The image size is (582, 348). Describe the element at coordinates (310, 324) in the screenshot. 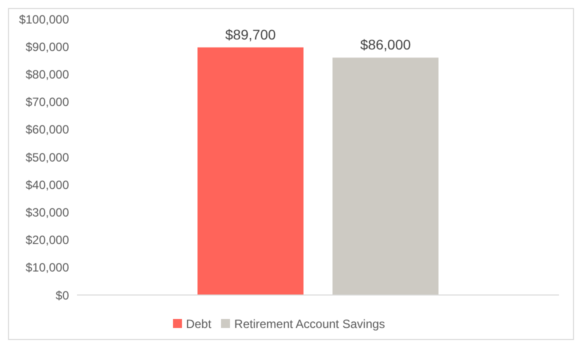

I see `legend-label: Retirement Account Savings` at that location.